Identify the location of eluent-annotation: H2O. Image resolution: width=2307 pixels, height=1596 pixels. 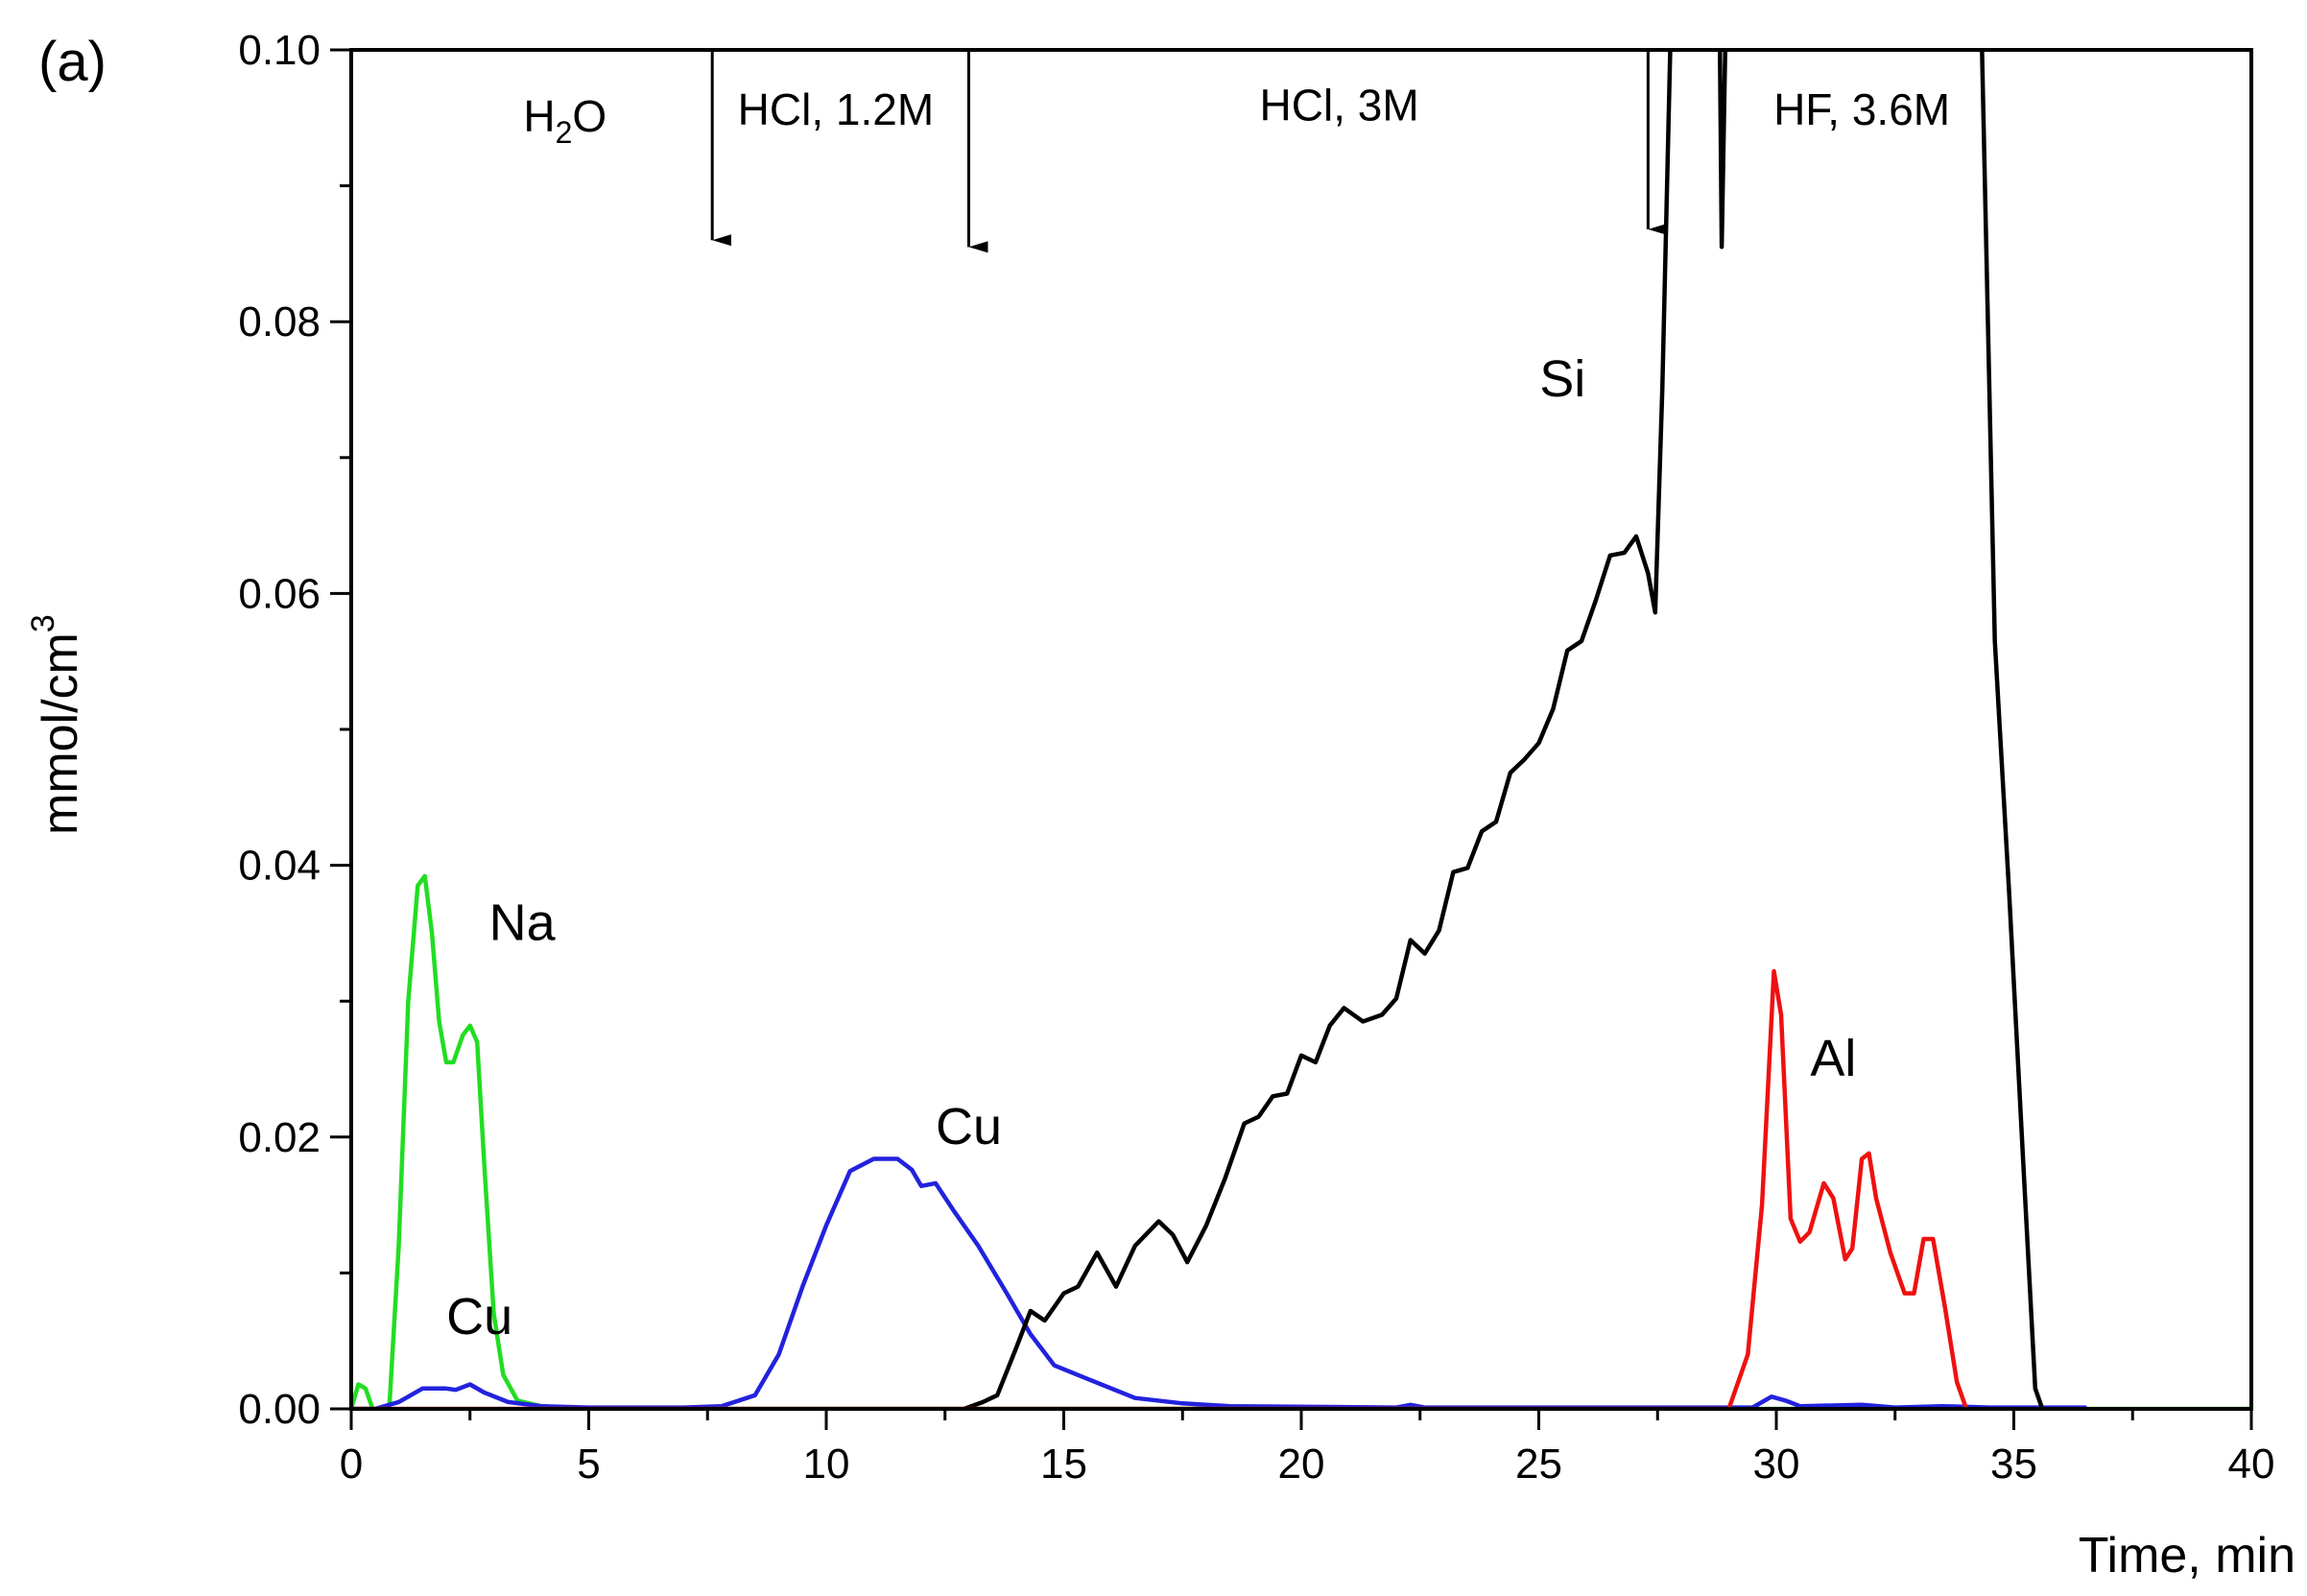
(564, 120).